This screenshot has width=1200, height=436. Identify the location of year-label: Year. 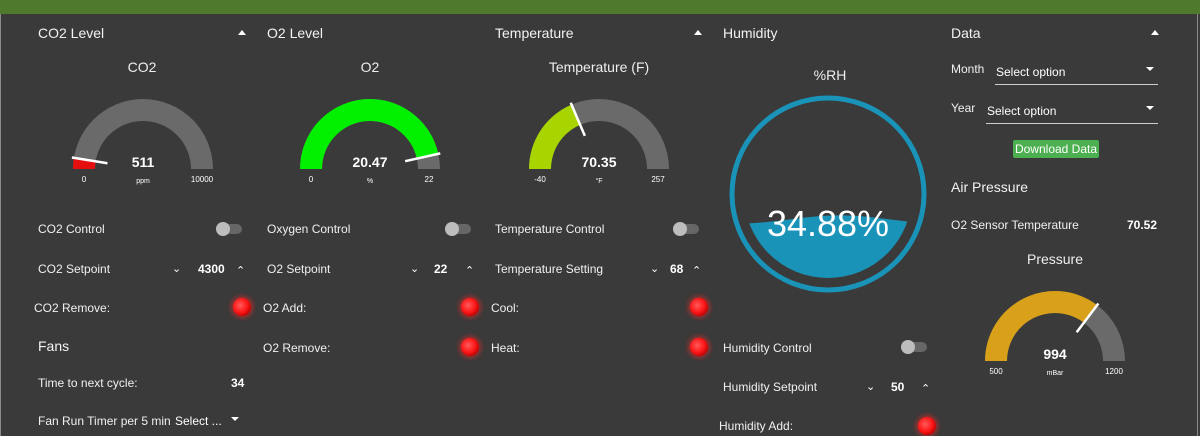
(963, 108).